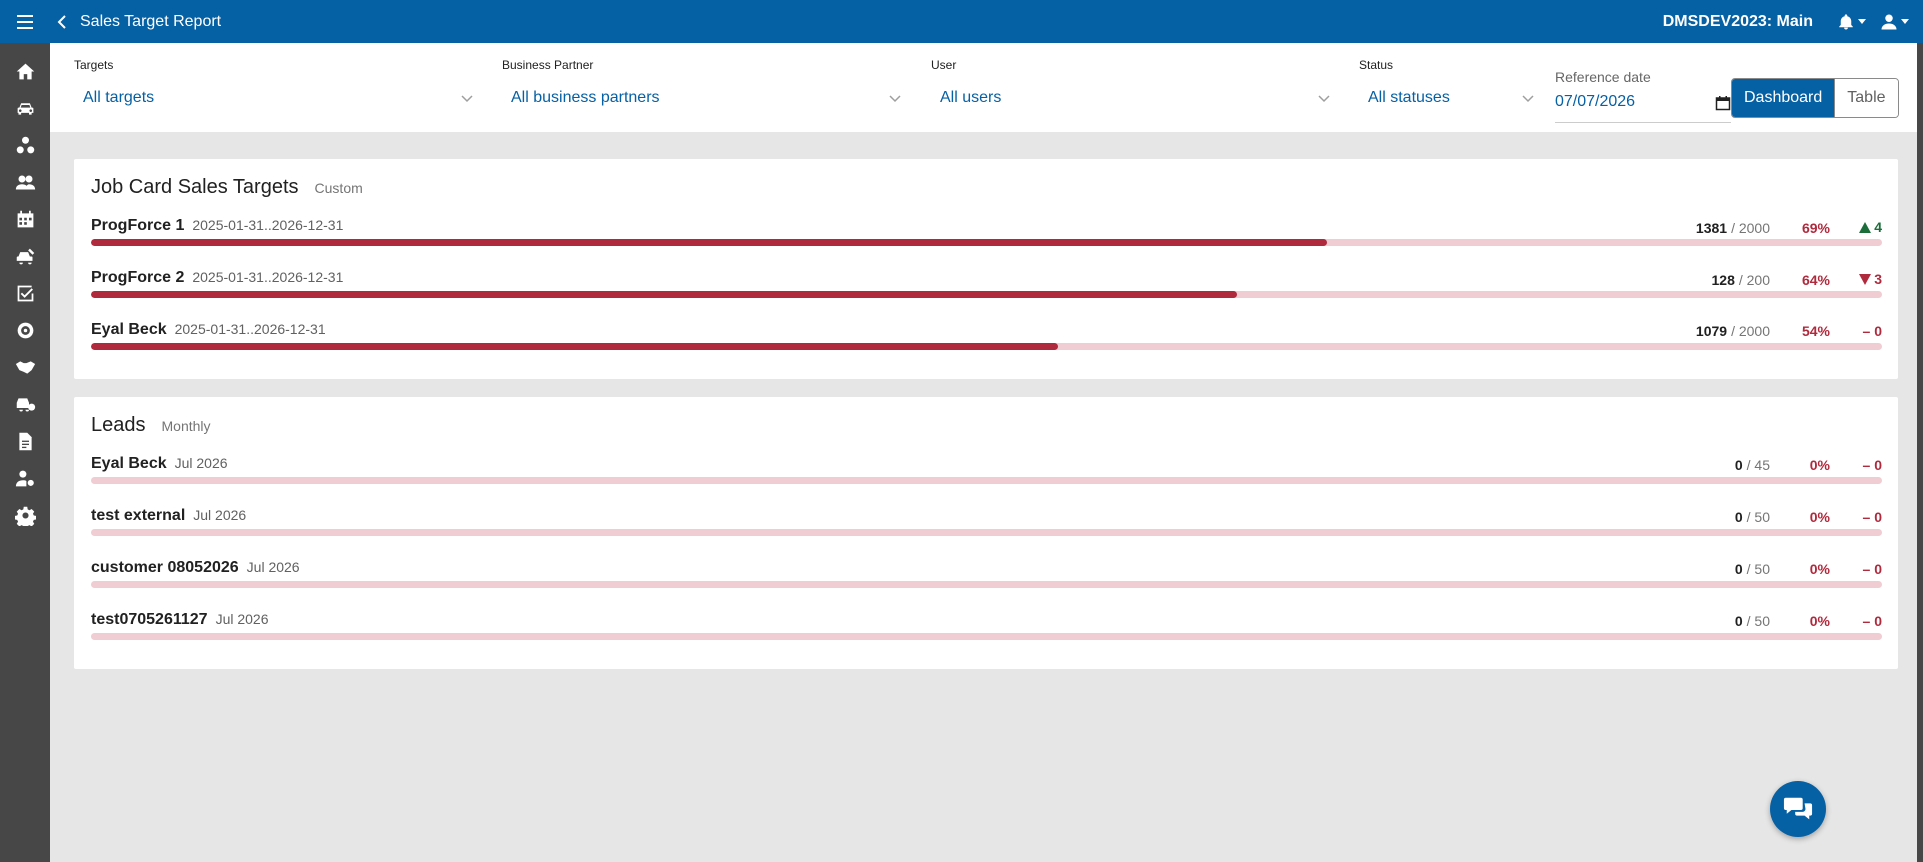 The image size is (1923, 862). I want to click on sidebar-item-home, so click(25, 71).